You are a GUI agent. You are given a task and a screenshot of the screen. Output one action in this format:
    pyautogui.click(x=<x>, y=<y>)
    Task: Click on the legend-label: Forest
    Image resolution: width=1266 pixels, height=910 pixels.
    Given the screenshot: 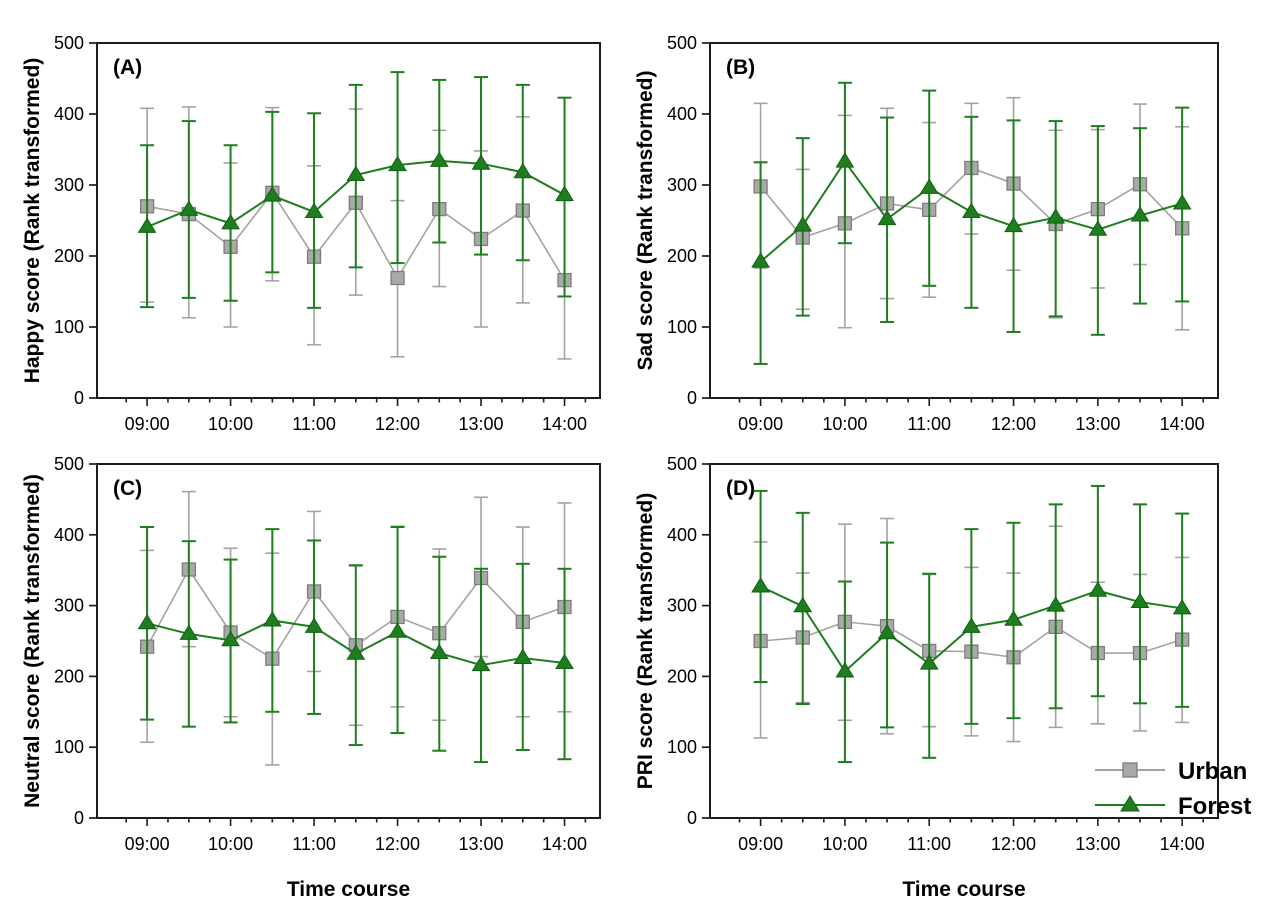 What is the action you would take?
    pyautogui.click(x=1214, y=806)
    